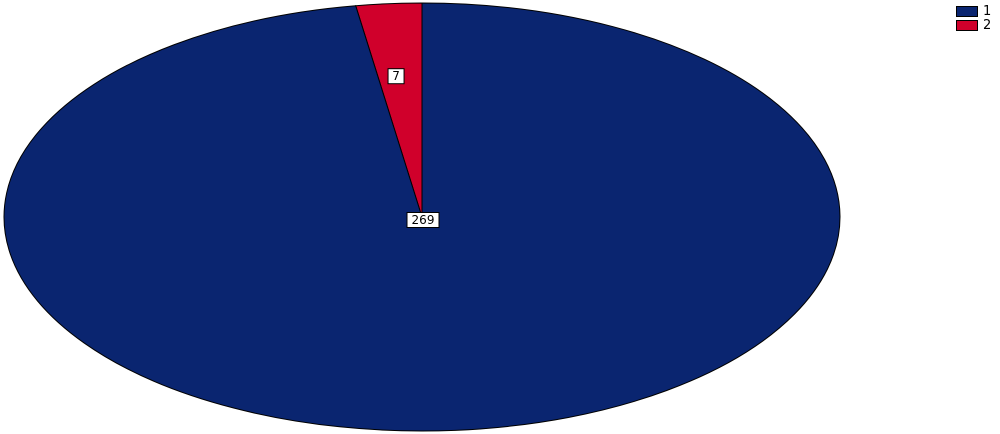 The height and width of the screenshot is (434, 1000). Describe the element at coordinates (987, 11) in the screenshot. I see `legend-label-1: 1` at that location.